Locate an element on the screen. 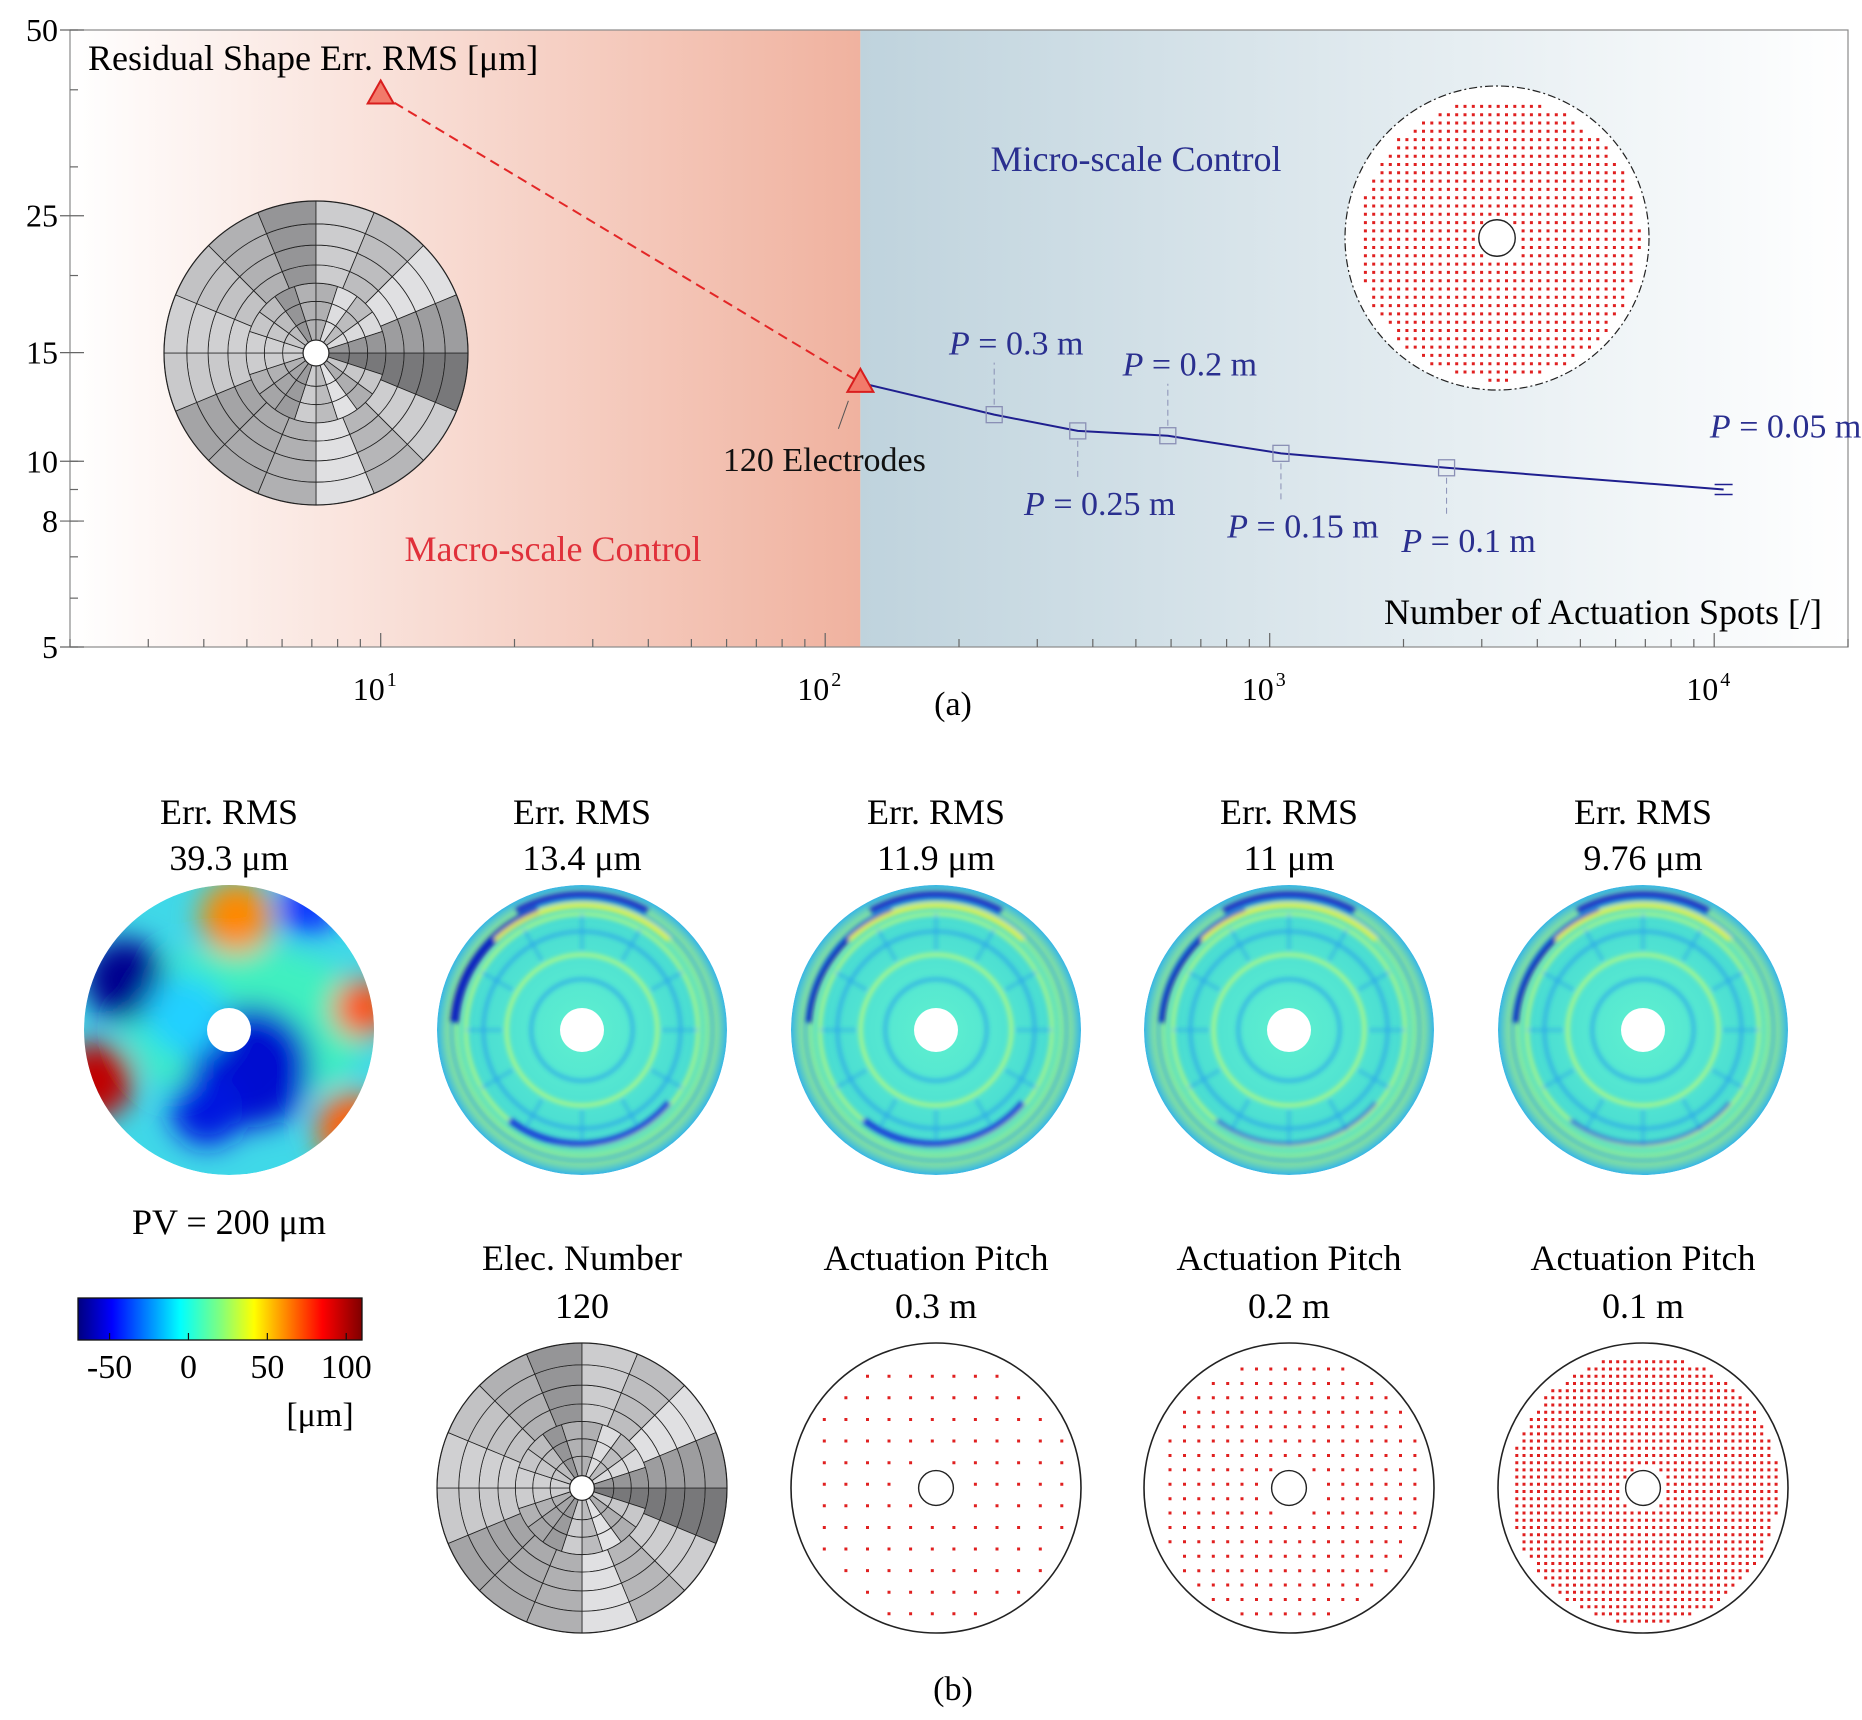 This screenshot has width=1862, height=1720. point-annotation: P = 0.2 m is located at coordinates (1189, 365).